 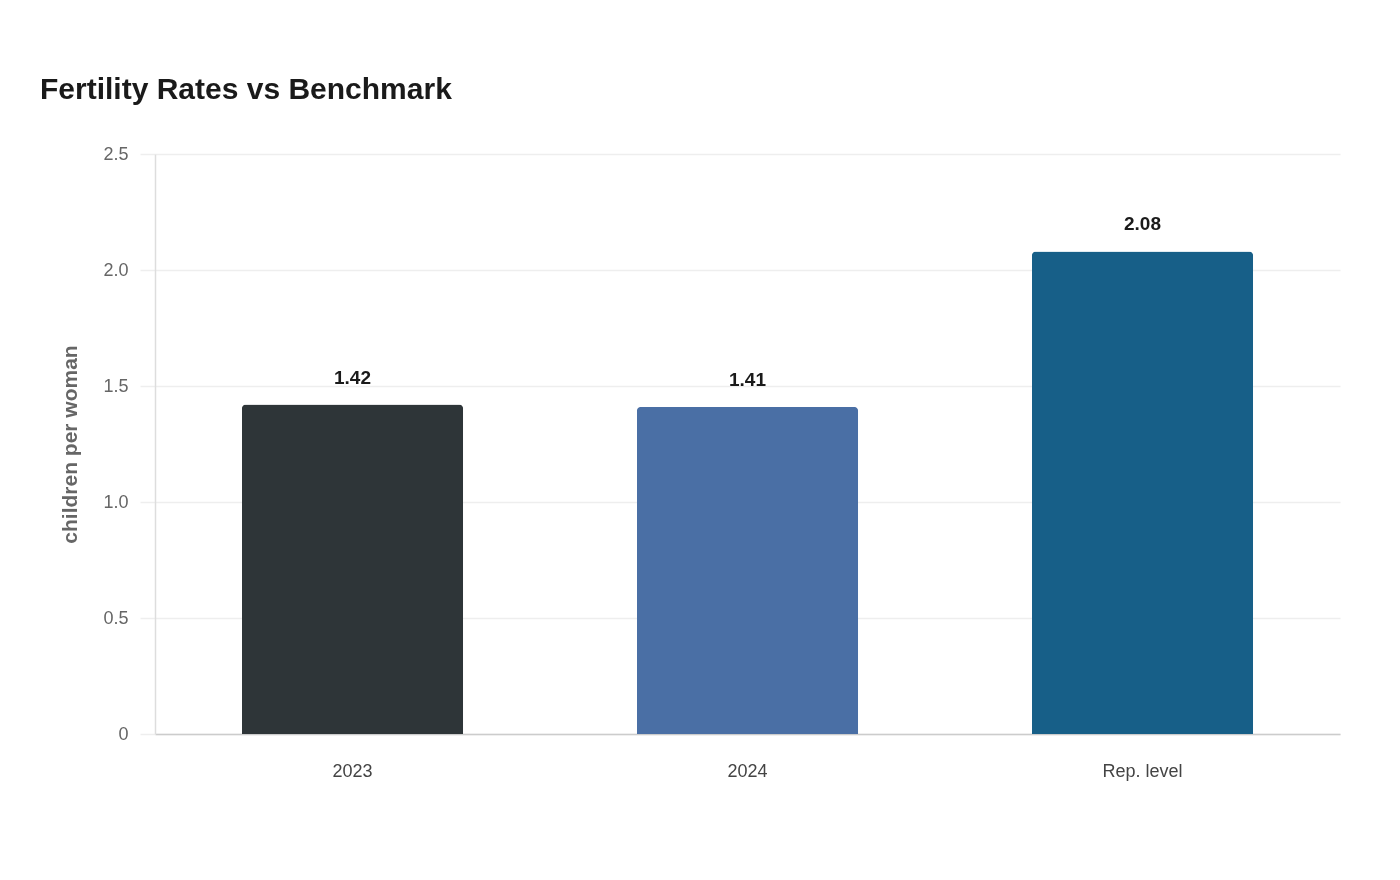 I want to click on y-tick-label: 2.0, so click(x=116, y=269).